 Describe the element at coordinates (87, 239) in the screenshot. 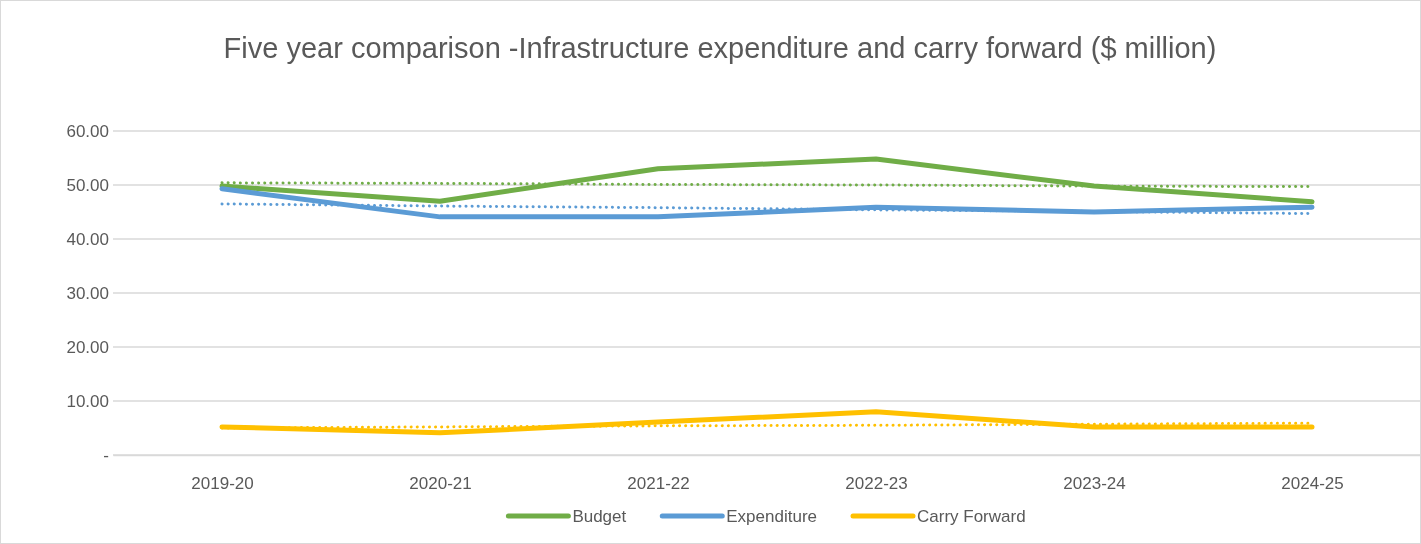

I see `y-tick-label: 40.00` at that location.